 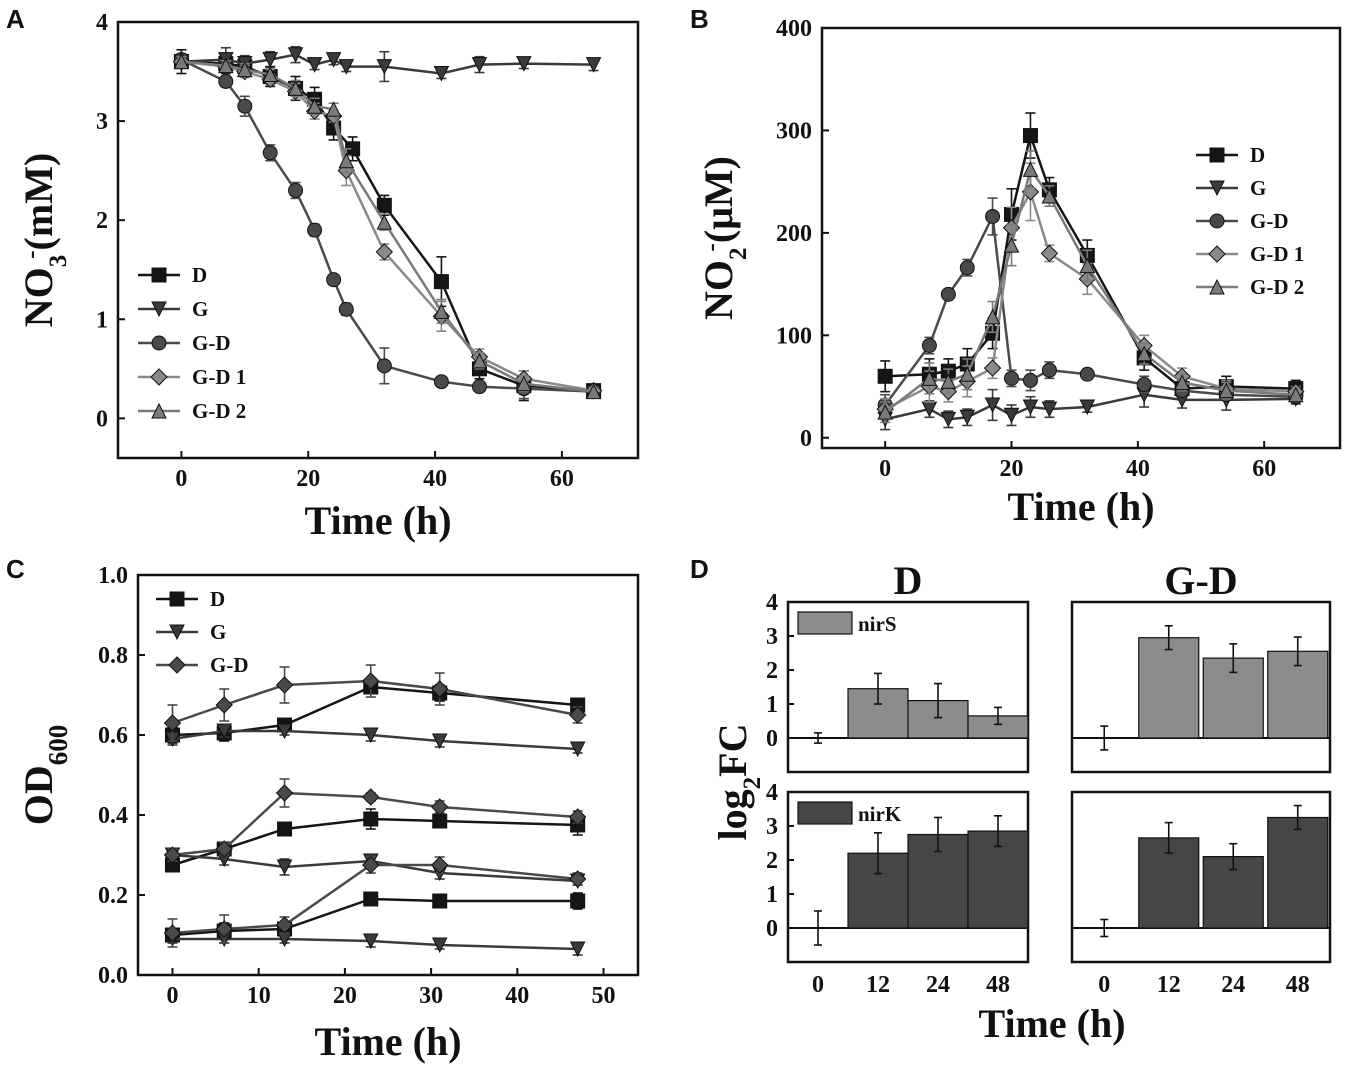 What do you see at coordinates (517, 996) in the screenshot?
I see `x-tick-label: 40` at bounding box center [517, 996].